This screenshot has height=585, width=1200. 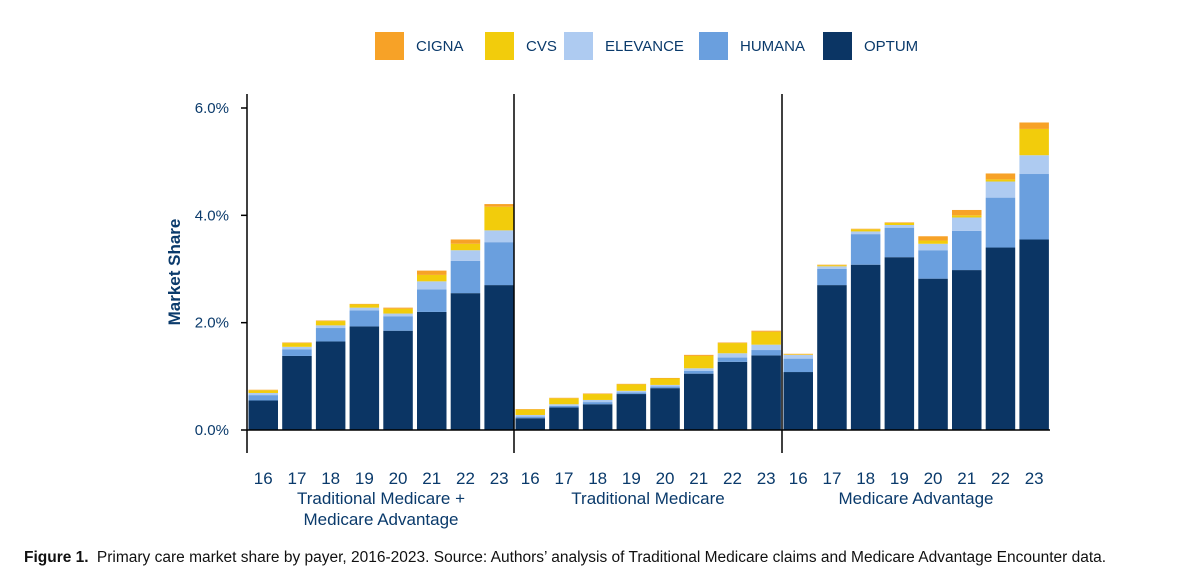 I want to click on legend-swatch-cigna, so click(x=389, y=46).